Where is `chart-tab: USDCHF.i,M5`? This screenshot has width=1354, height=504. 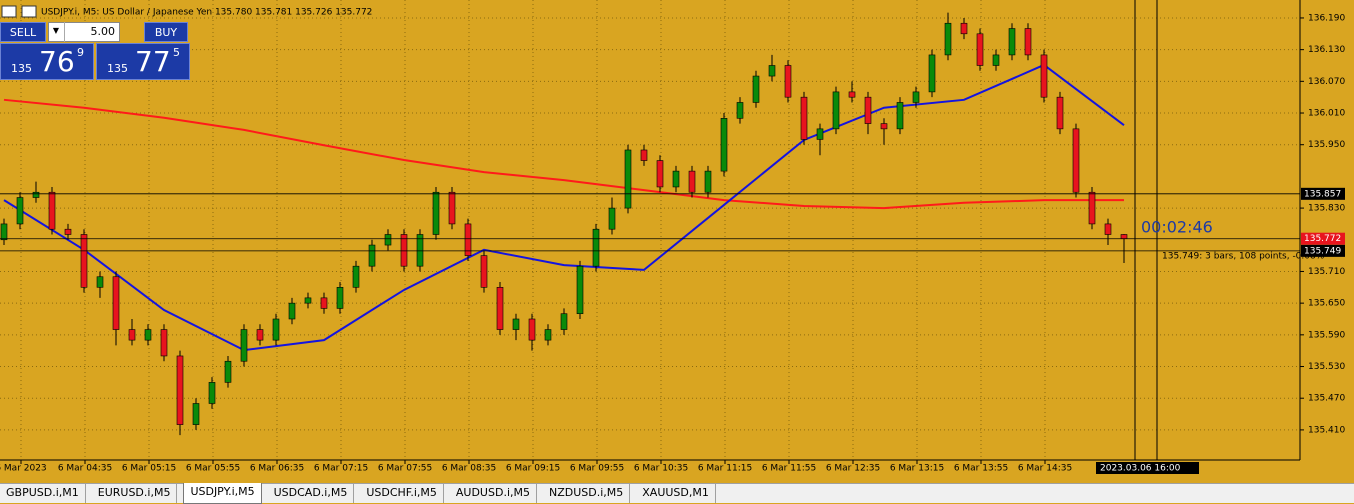 chart-tab: USDCHF.i,M5 is located at coordinates (402, 493).